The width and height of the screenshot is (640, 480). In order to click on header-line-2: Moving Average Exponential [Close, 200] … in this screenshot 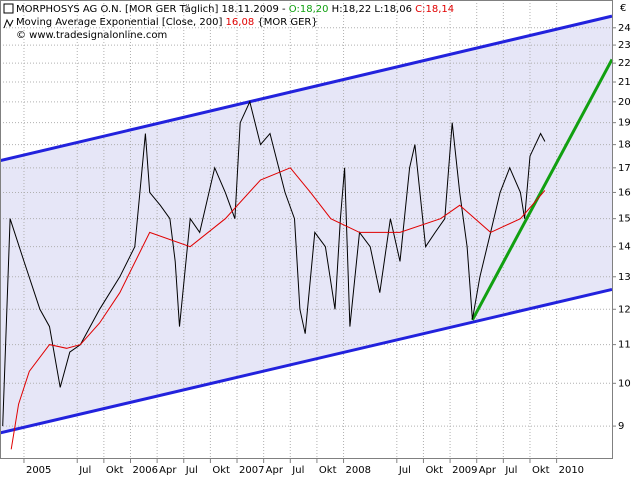, I will do `click(167, 22)`.